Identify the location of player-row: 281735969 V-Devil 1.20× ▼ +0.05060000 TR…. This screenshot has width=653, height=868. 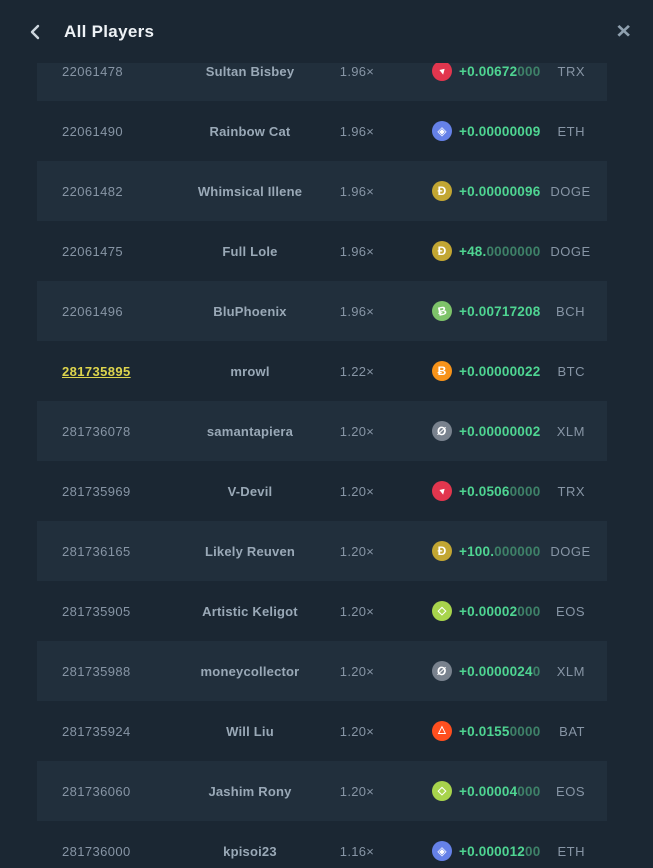
(322, 491).